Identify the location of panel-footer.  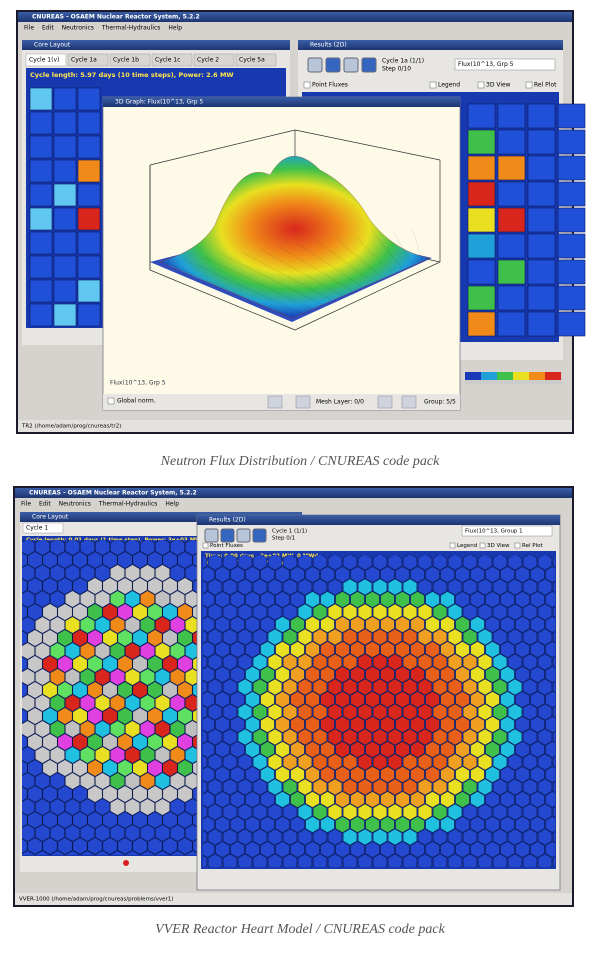
(378, 875).